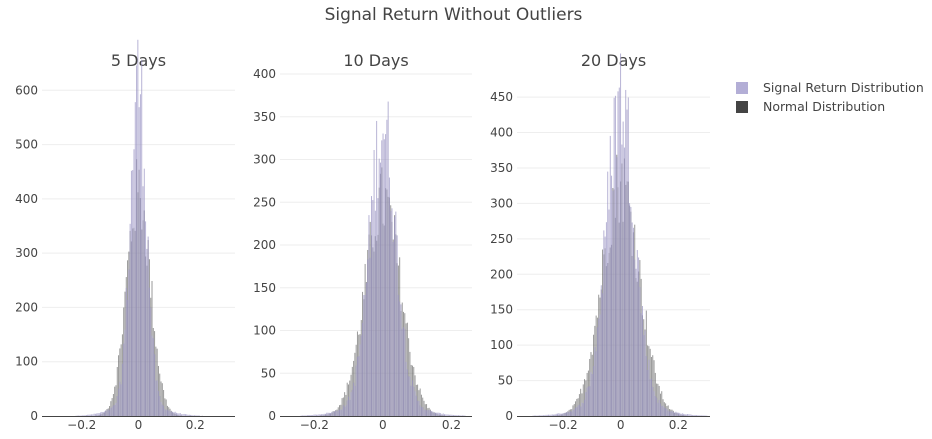 The height and width of the screenshot is (439, 932). I want to click on y-tick-label: 50, so click(505, 381).